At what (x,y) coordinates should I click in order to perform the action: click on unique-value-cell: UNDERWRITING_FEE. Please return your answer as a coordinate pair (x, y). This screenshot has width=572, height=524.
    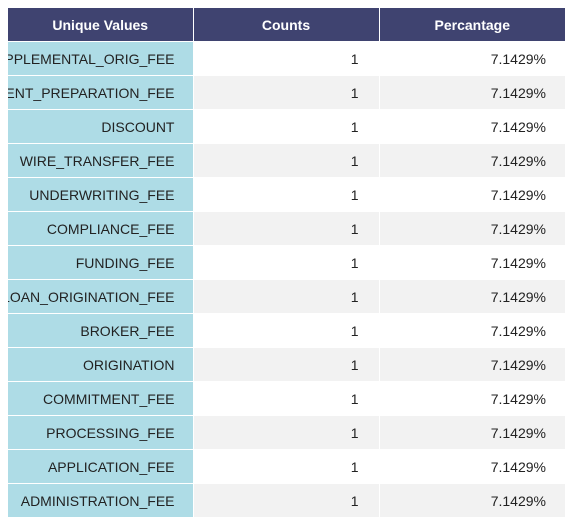
    Looking at the image, I should click on (101, 194).